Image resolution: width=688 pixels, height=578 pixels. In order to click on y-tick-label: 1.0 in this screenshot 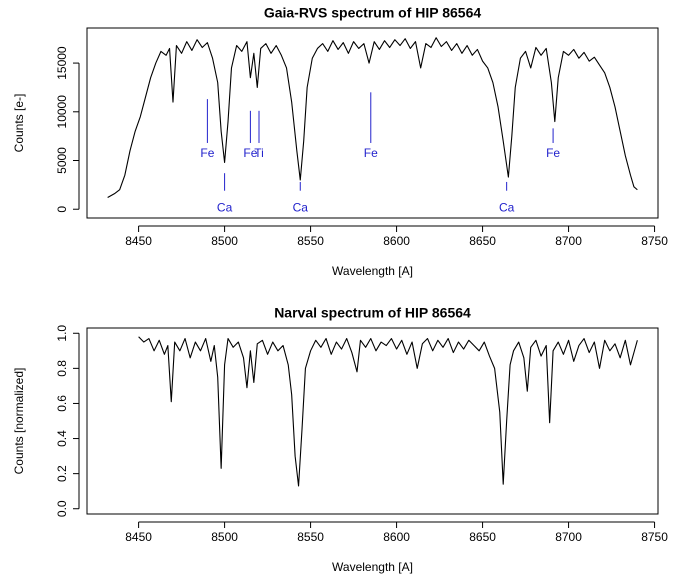, I will do `click(62, 333)`.